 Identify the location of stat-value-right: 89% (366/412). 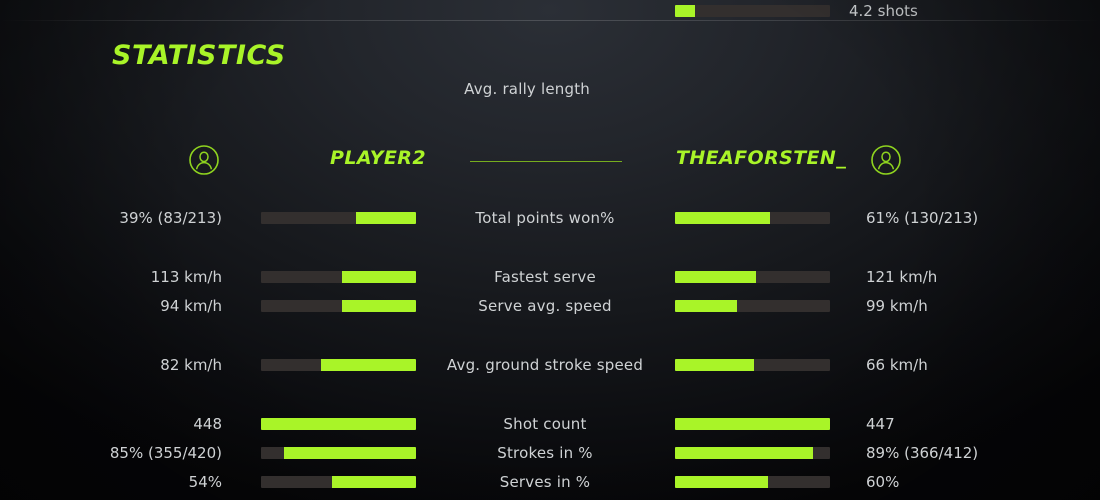
(922, 453).